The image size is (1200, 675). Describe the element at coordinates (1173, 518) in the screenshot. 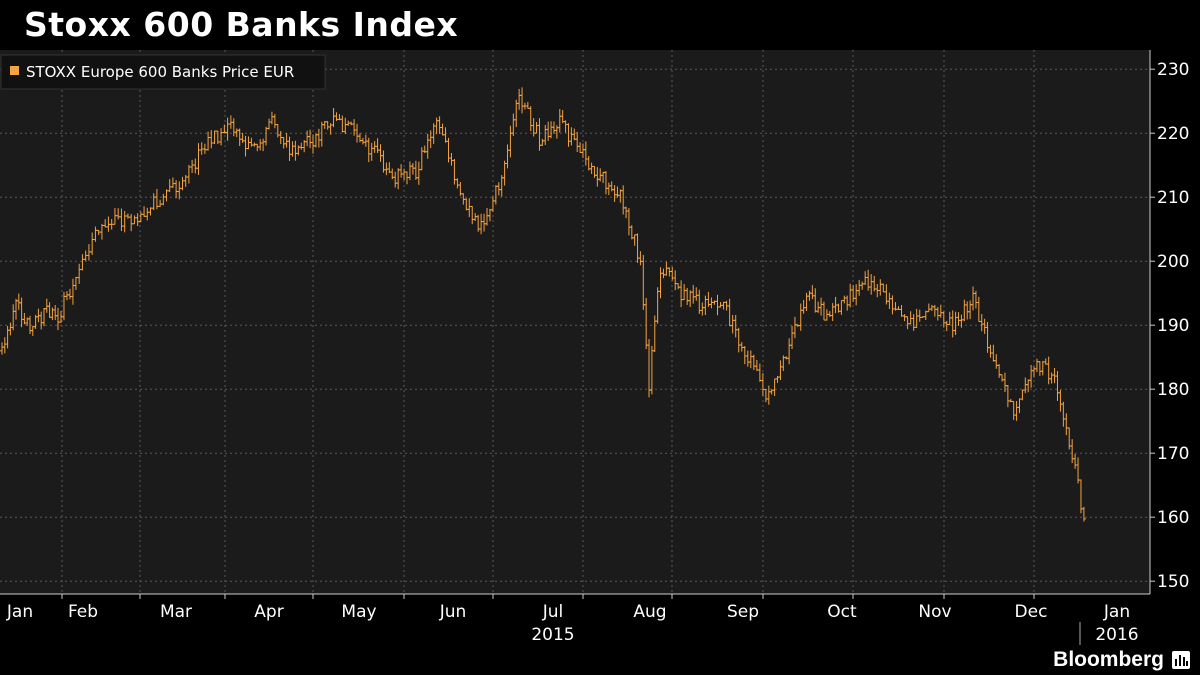

I see `y-tick-label: 160` at that location.